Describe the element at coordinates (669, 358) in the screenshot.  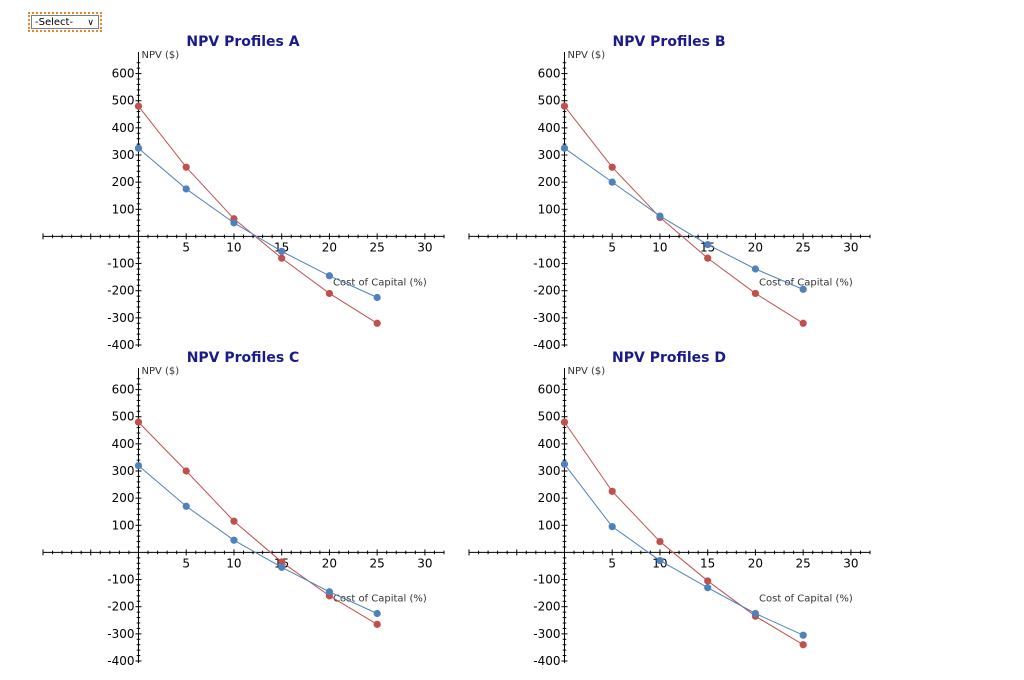
I see `chart-title: NPV Profiles D` at that location.